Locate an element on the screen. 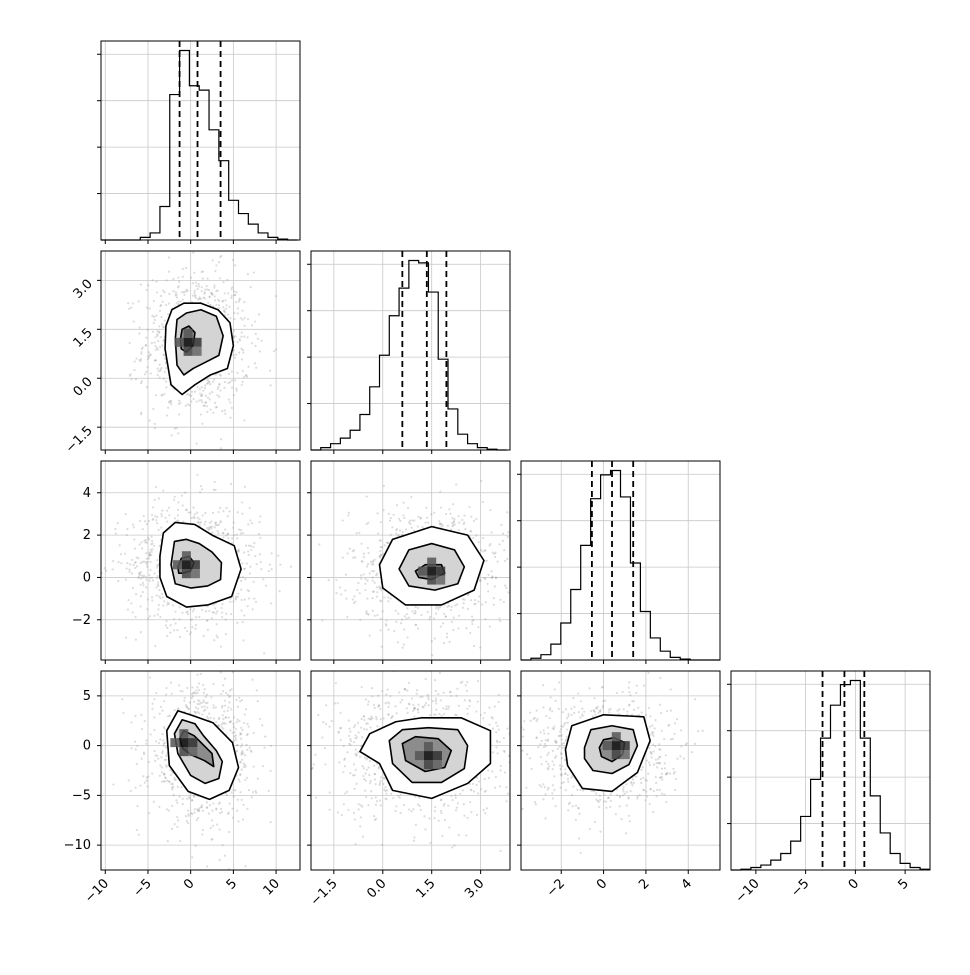 The image size is (970, 975). histogram-bar is located at coordinates (336, 447).